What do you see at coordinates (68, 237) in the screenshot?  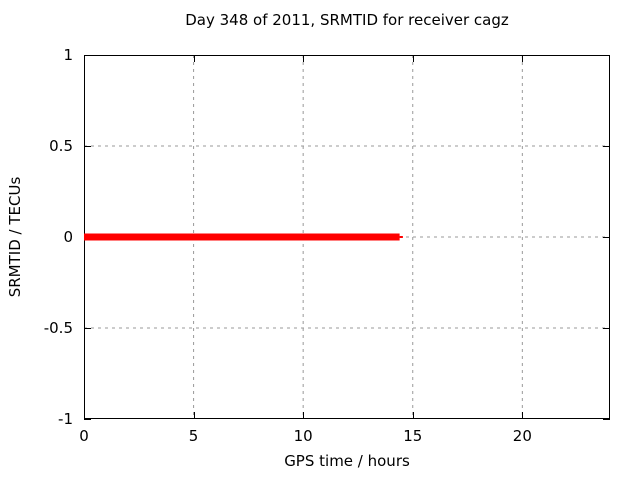 I see `y-tick-label: 0` at bounding box center [68, 237].